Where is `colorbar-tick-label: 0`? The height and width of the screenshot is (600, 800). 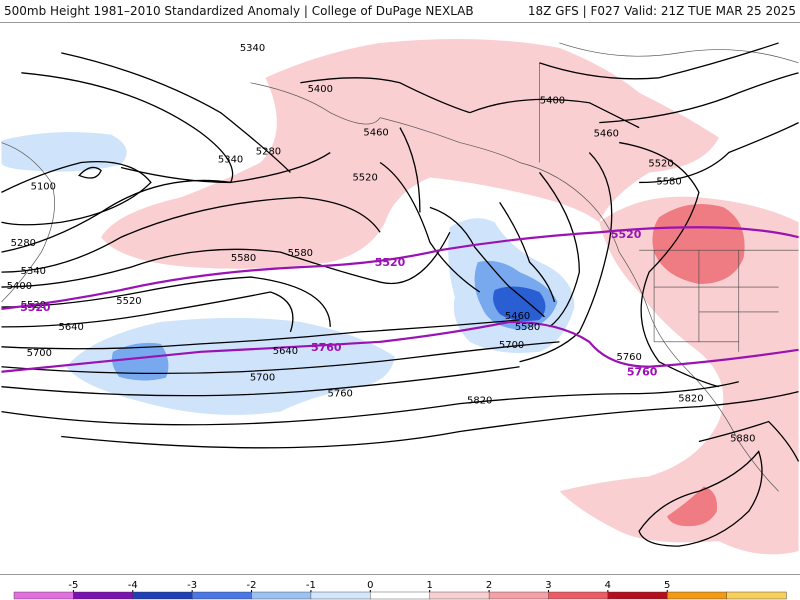
colorbar-tick-label: 0 is located at coordinates (370, 585).